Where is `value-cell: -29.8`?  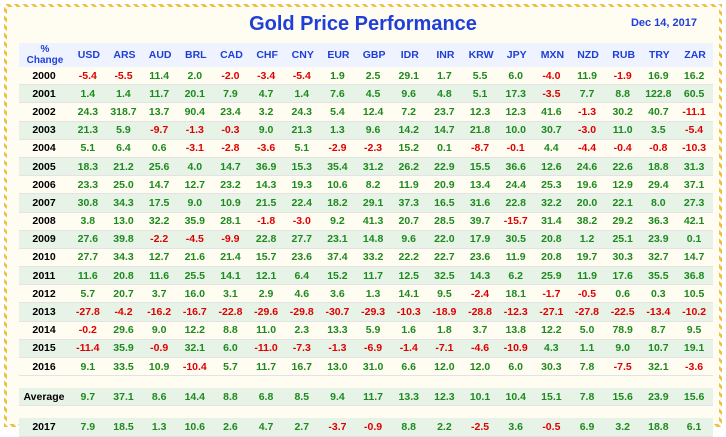 value-cell: -29.8 is located at coordinates (302, 312).